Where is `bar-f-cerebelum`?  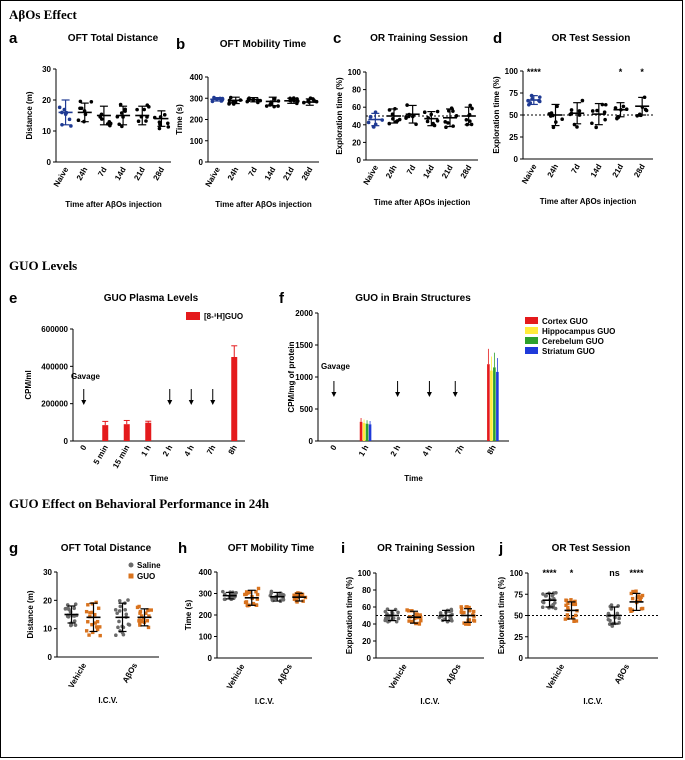 bar-f-cerebelum is located at coordinates (367, 432).